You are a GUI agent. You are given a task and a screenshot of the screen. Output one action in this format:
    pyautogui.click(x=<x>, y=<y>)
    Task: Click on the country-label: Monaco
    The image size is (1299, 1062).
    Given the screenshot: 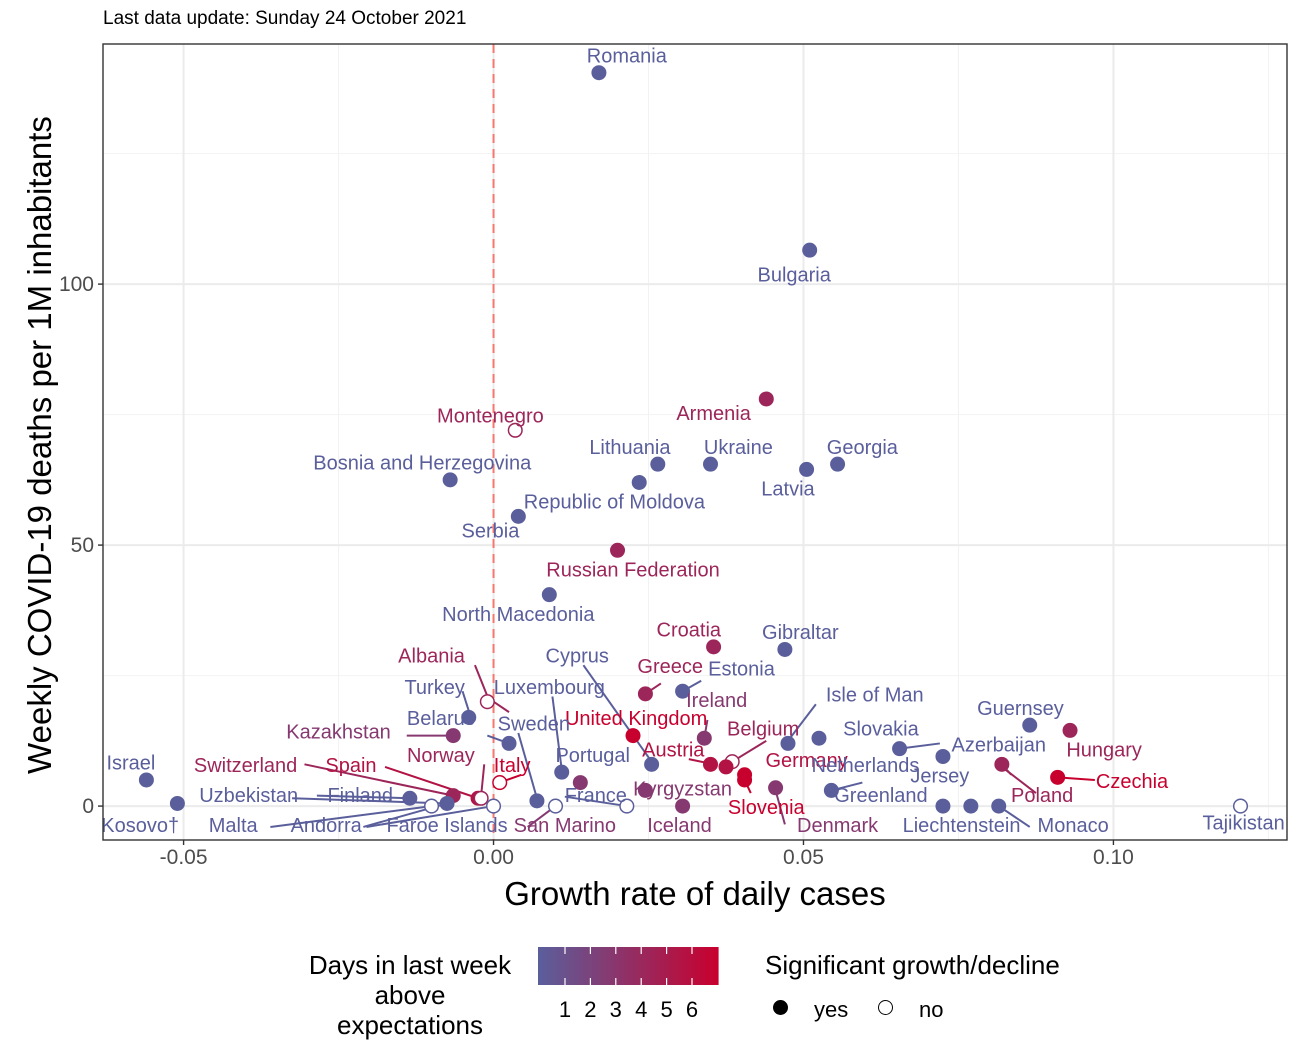 What is the action you would take?
    pyautogui.click(x=1073, y=826)
    